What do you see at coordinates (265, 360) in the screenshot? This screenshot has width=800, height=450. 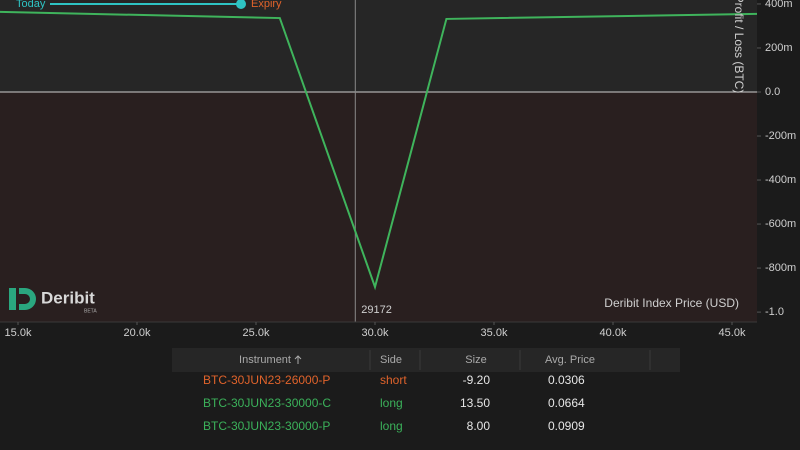 I see `column-header: Instrument` at bounding box center [265, 360].